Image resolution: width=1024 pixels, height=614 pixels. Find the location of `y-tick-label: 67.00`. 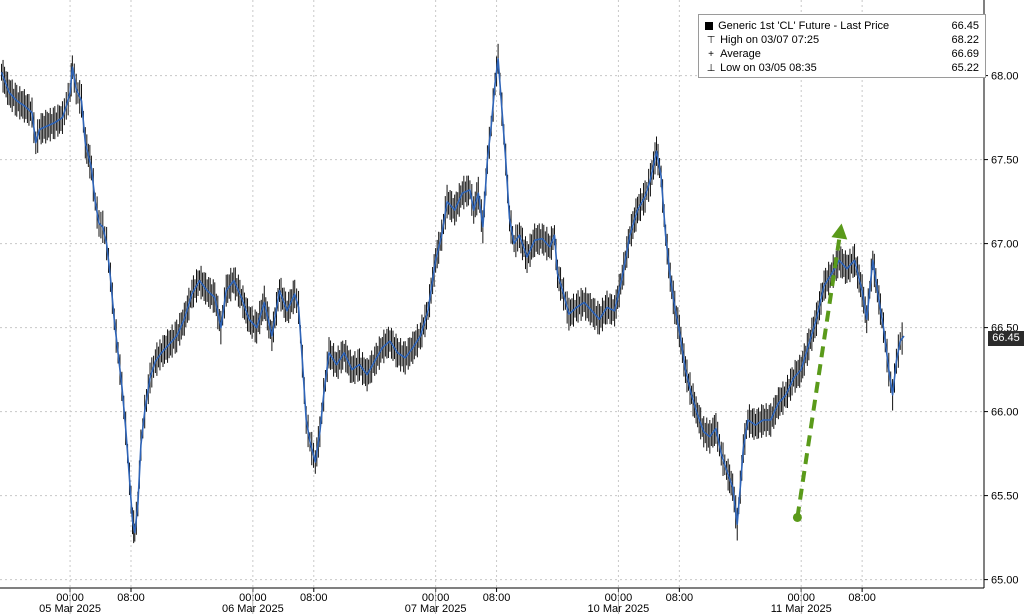

y-tick-label: 67.00 is located at coordinates (1005, 245).